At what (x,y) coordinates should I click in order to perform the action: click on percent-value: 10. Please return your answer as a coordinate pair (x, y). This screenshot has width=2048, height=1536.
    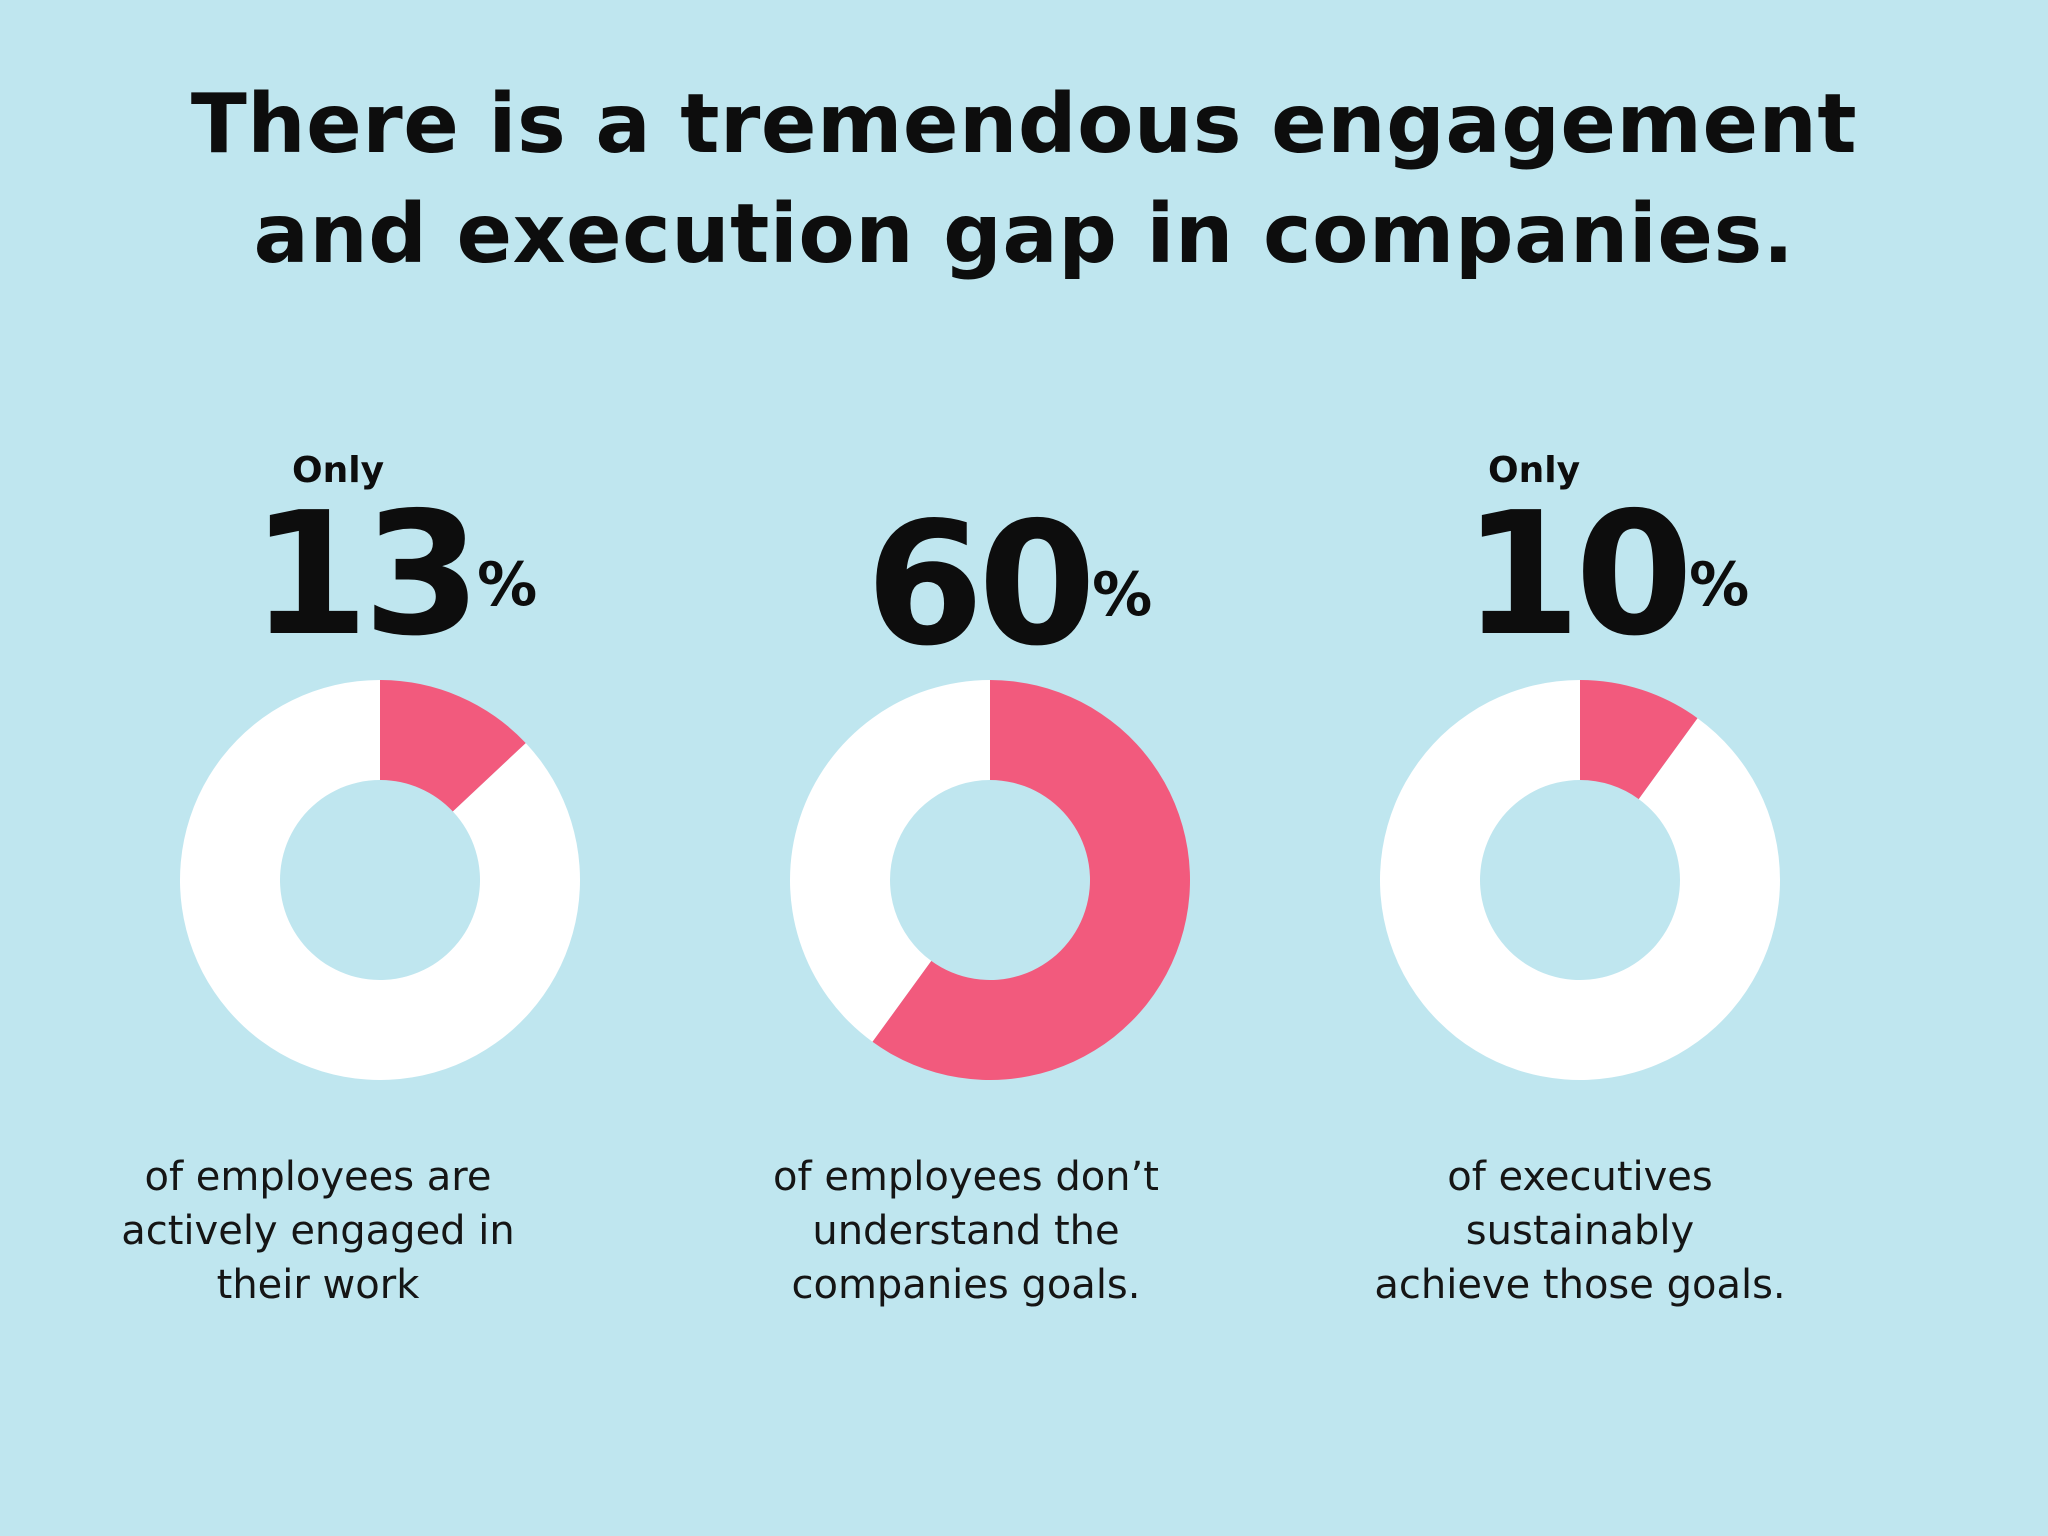
    Looking at the image, I should click on (1578, 575).